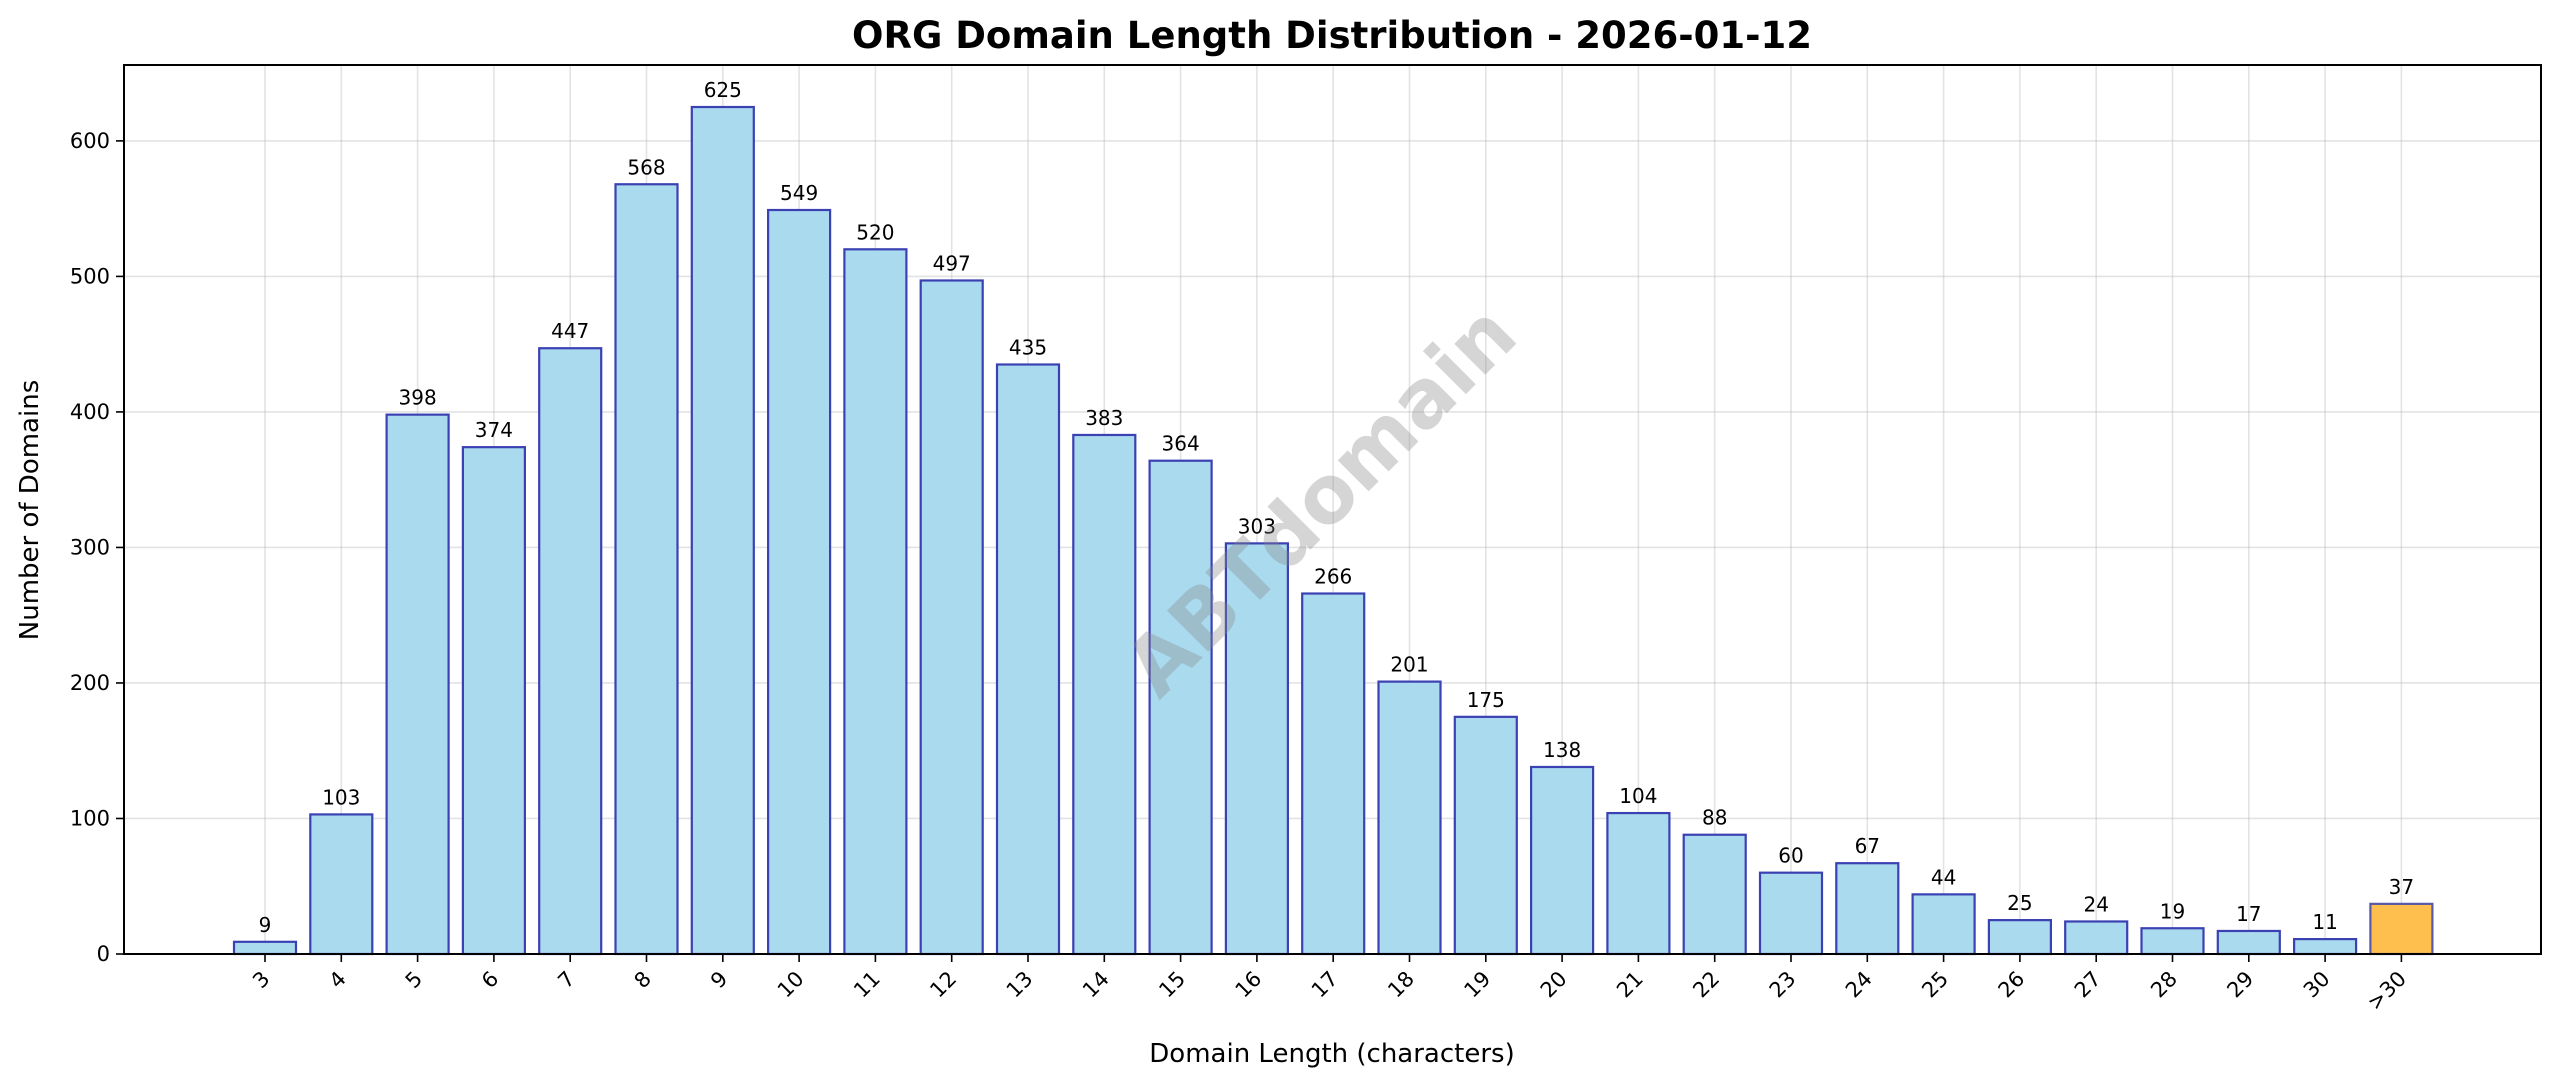 This screenshot has width=2560, height=1087. I want to click on x-tick-label: 7, so click(566, 980).